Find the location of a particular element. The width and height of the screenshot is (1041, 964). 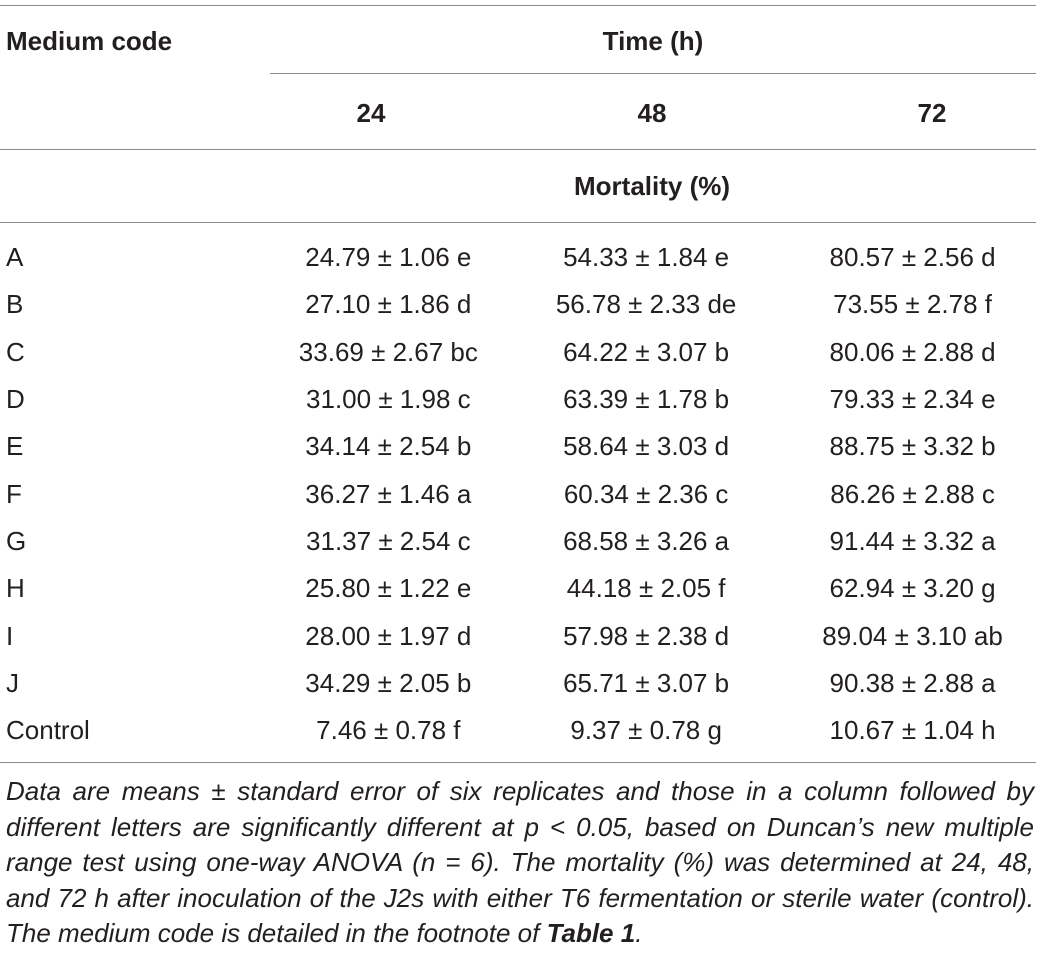

mortality-48h-cell: 68.58 ± 3.26 a is located at coordinates (646, 540).